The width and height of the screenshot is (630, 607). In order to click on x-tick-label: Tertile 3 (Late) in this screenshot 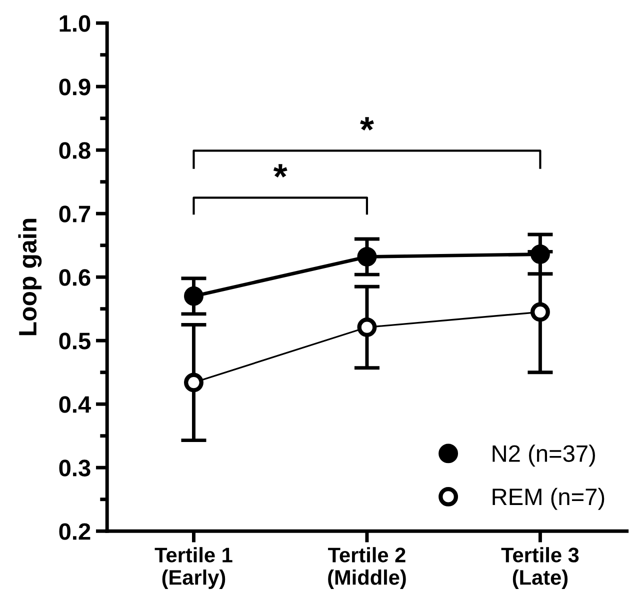, I will do `click(540, 568)`.